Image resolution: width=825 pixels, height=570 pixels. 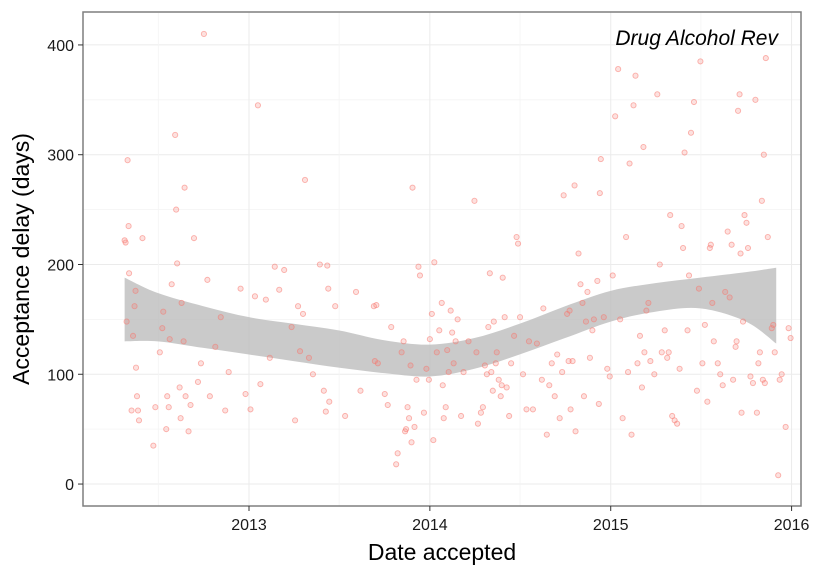 I want to click on x-tick-label: 2015, so click(x=611, y=525).